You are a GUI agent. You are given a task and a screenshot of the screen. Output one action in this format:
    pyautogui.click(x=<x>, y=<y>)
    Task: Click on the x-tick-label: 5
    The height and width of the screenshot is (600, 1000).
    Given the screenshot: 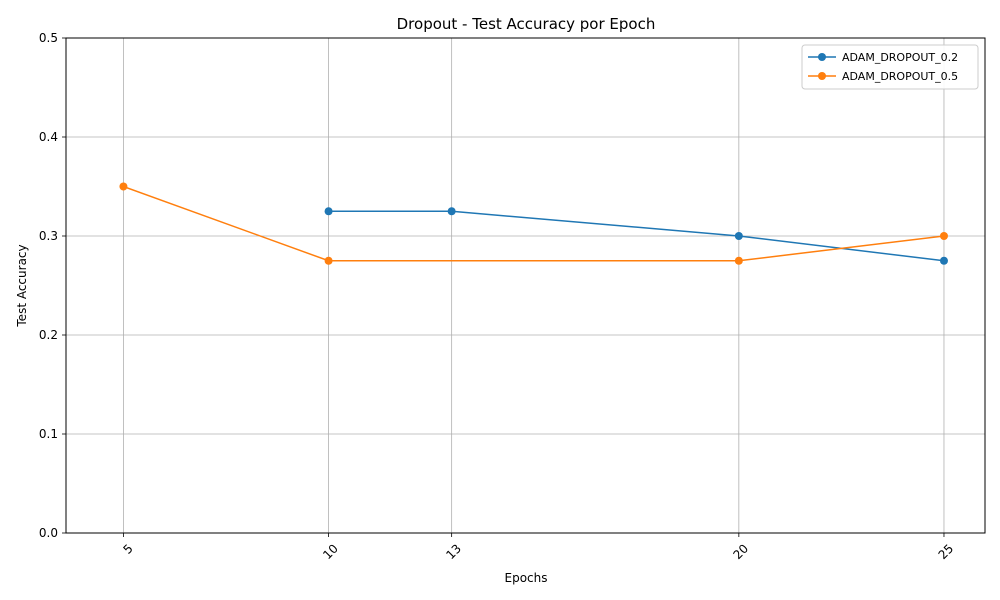 What is the action you would take?
    pyautogui.click(x=127, y=548)
    